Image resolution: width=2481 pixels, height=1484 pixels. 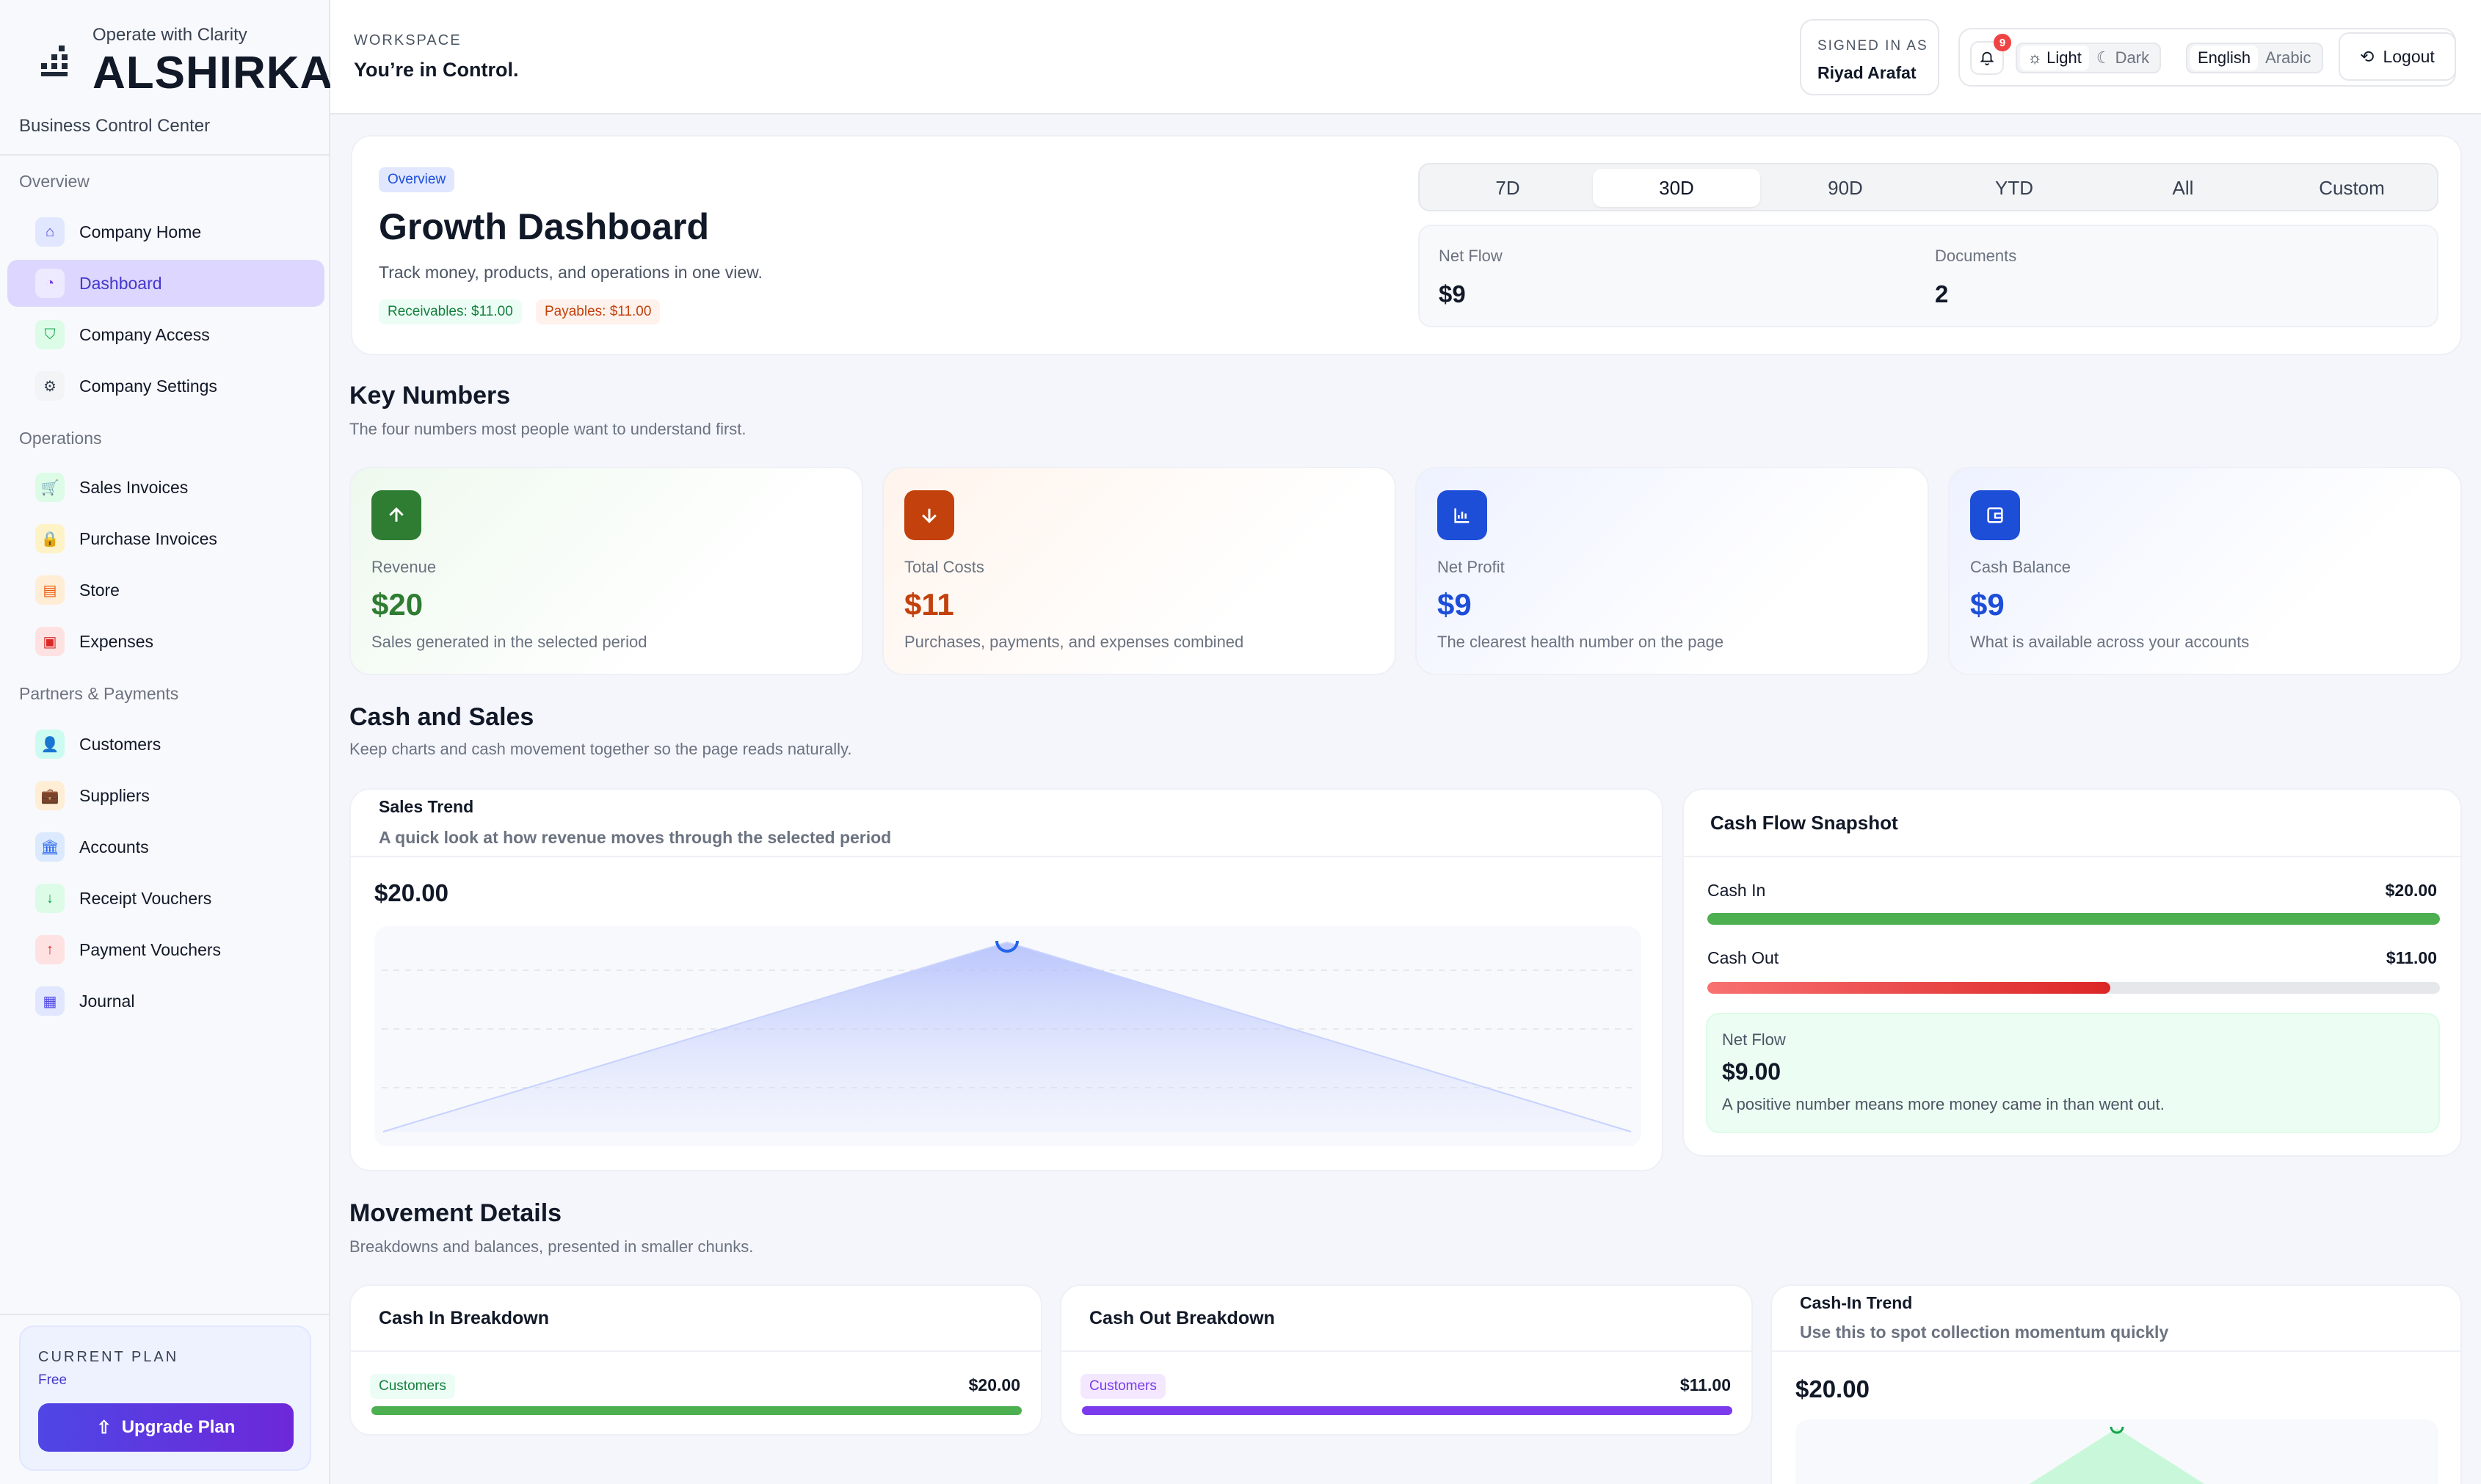 What do you see at coordinates (50, 538) in the screenshot?
I see `lock-icon: 🔒` at bounding box center [50, 538].